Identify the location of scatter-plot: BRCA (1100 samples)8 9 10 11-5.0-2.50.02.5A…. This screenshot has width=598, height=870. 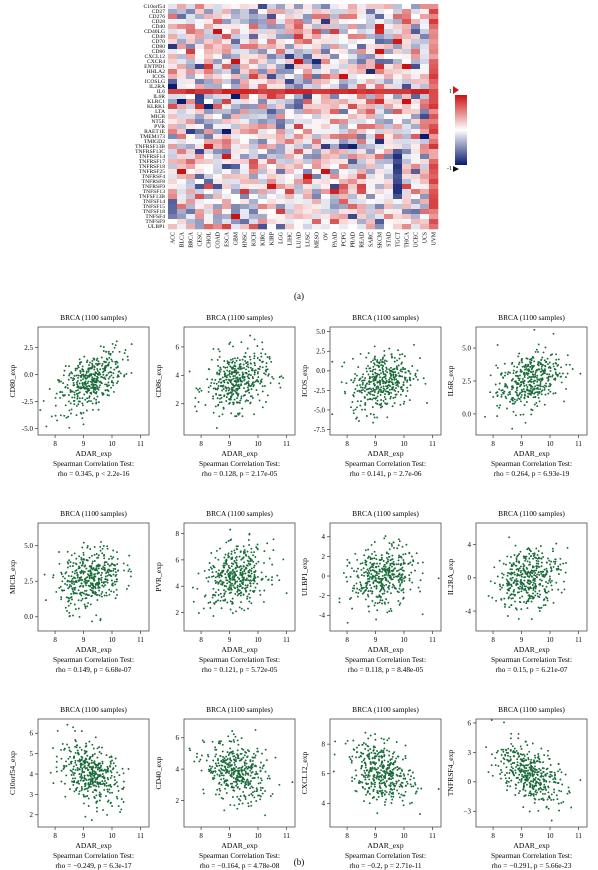
(79, 395).